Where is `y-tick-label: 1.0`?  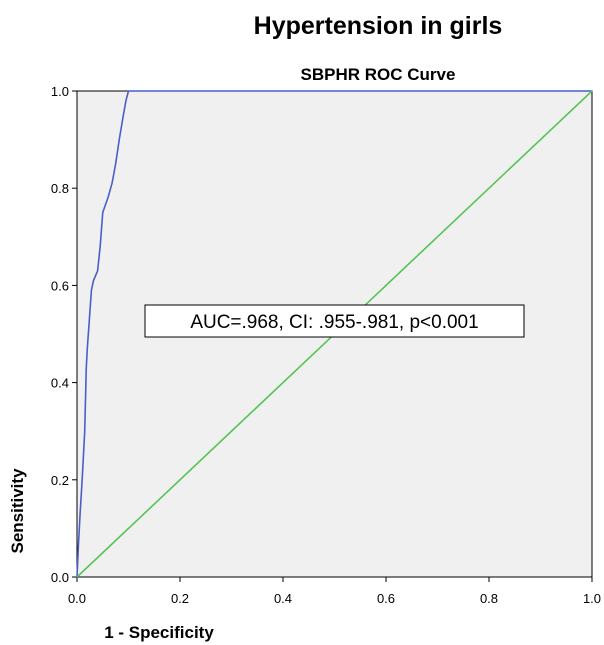 y-tick-label: 1.0 is located at coordinates (60, 91).